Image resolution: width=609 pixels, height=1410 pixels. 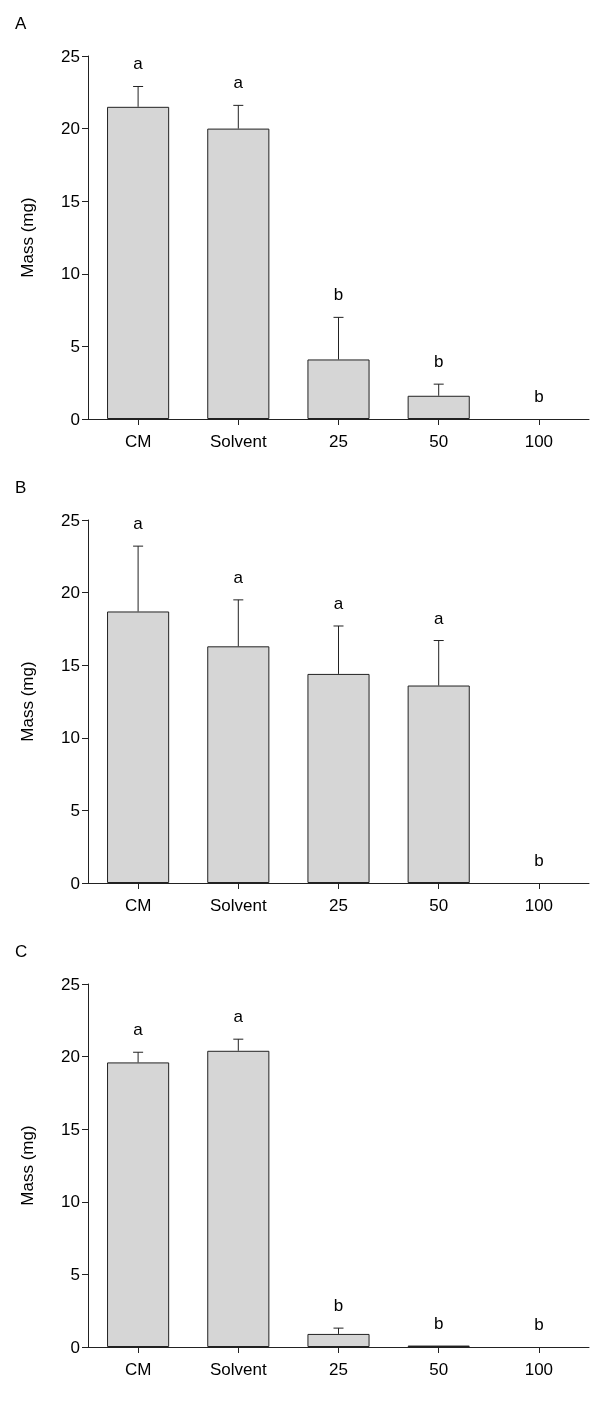 What do you see at coordinates (21, 487) in the screenshot?
I see `chart-title: B` at bounding box center [21, 487].